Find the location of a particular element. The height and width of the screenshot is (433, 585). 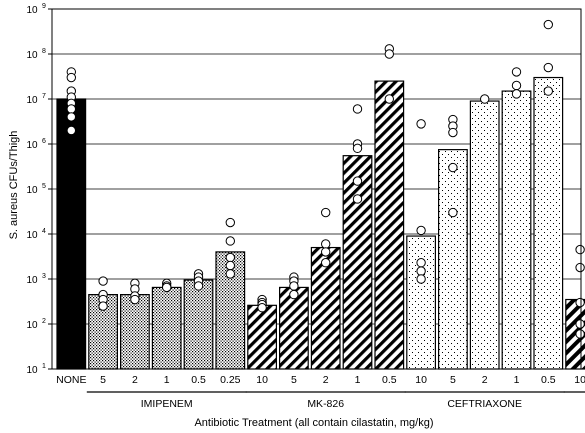

group-label: IMIPENEM is located at coordinates (167, 404).